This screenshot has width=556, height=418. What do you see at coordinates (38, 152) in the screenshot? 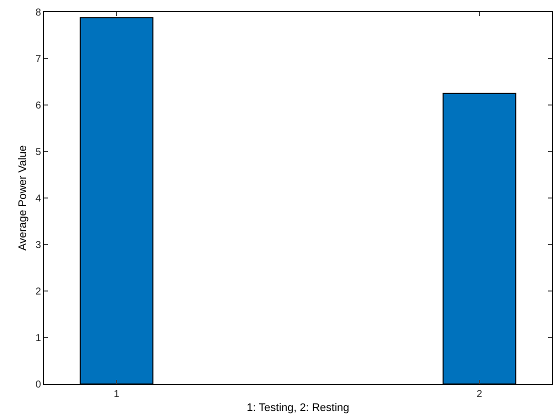
I see `y-tick-label: 5` at bounding box center [38, 152].